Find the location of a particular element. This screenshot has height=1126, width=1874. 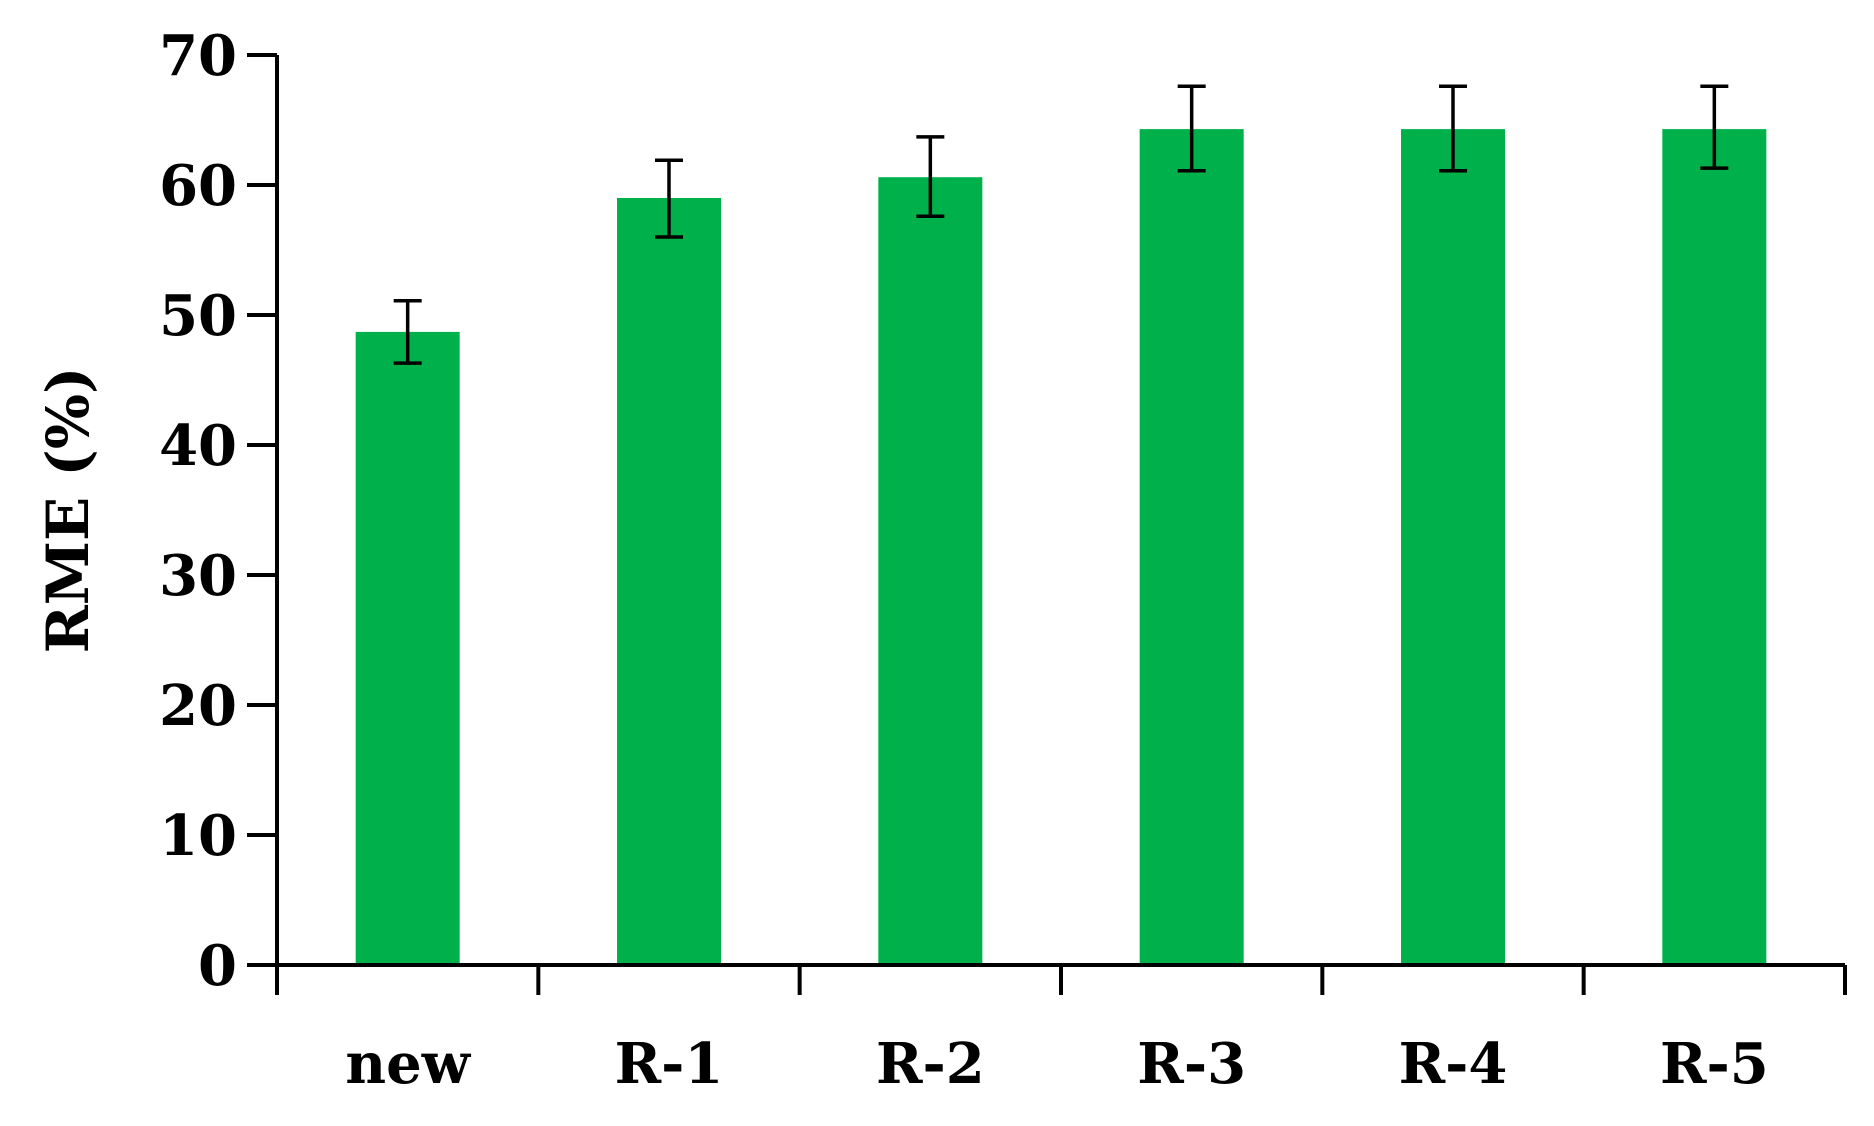

x-category-label: R-3 is located at coordinates (1191, 1064).